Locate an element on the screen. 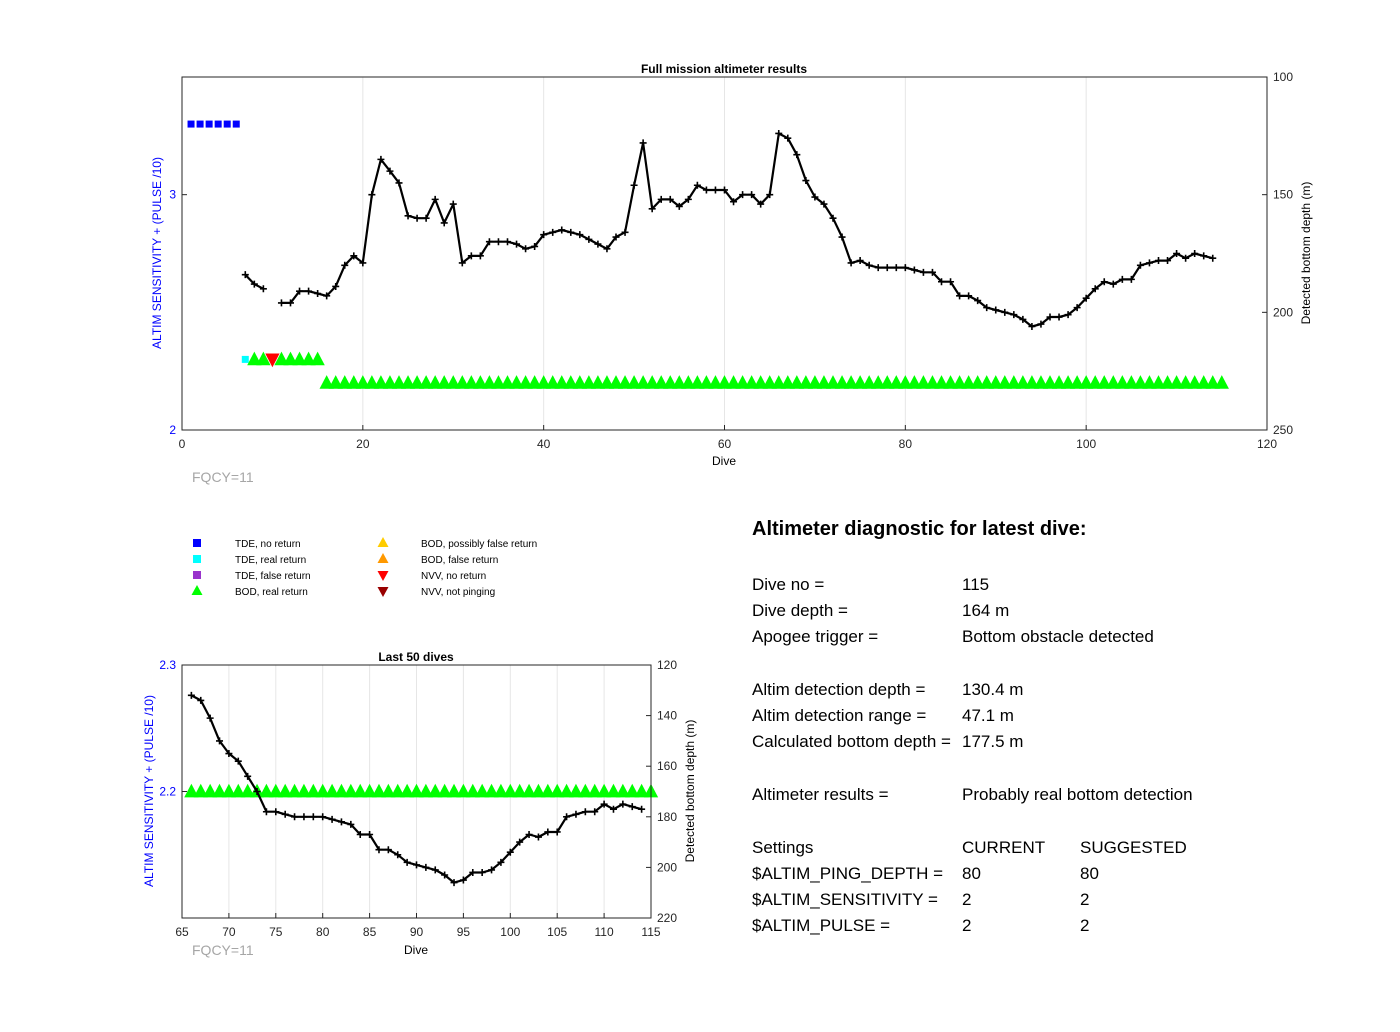 This screenshot has height=1032, width=1400. x-tick-label: 40 is located at coordinates (544, 444).